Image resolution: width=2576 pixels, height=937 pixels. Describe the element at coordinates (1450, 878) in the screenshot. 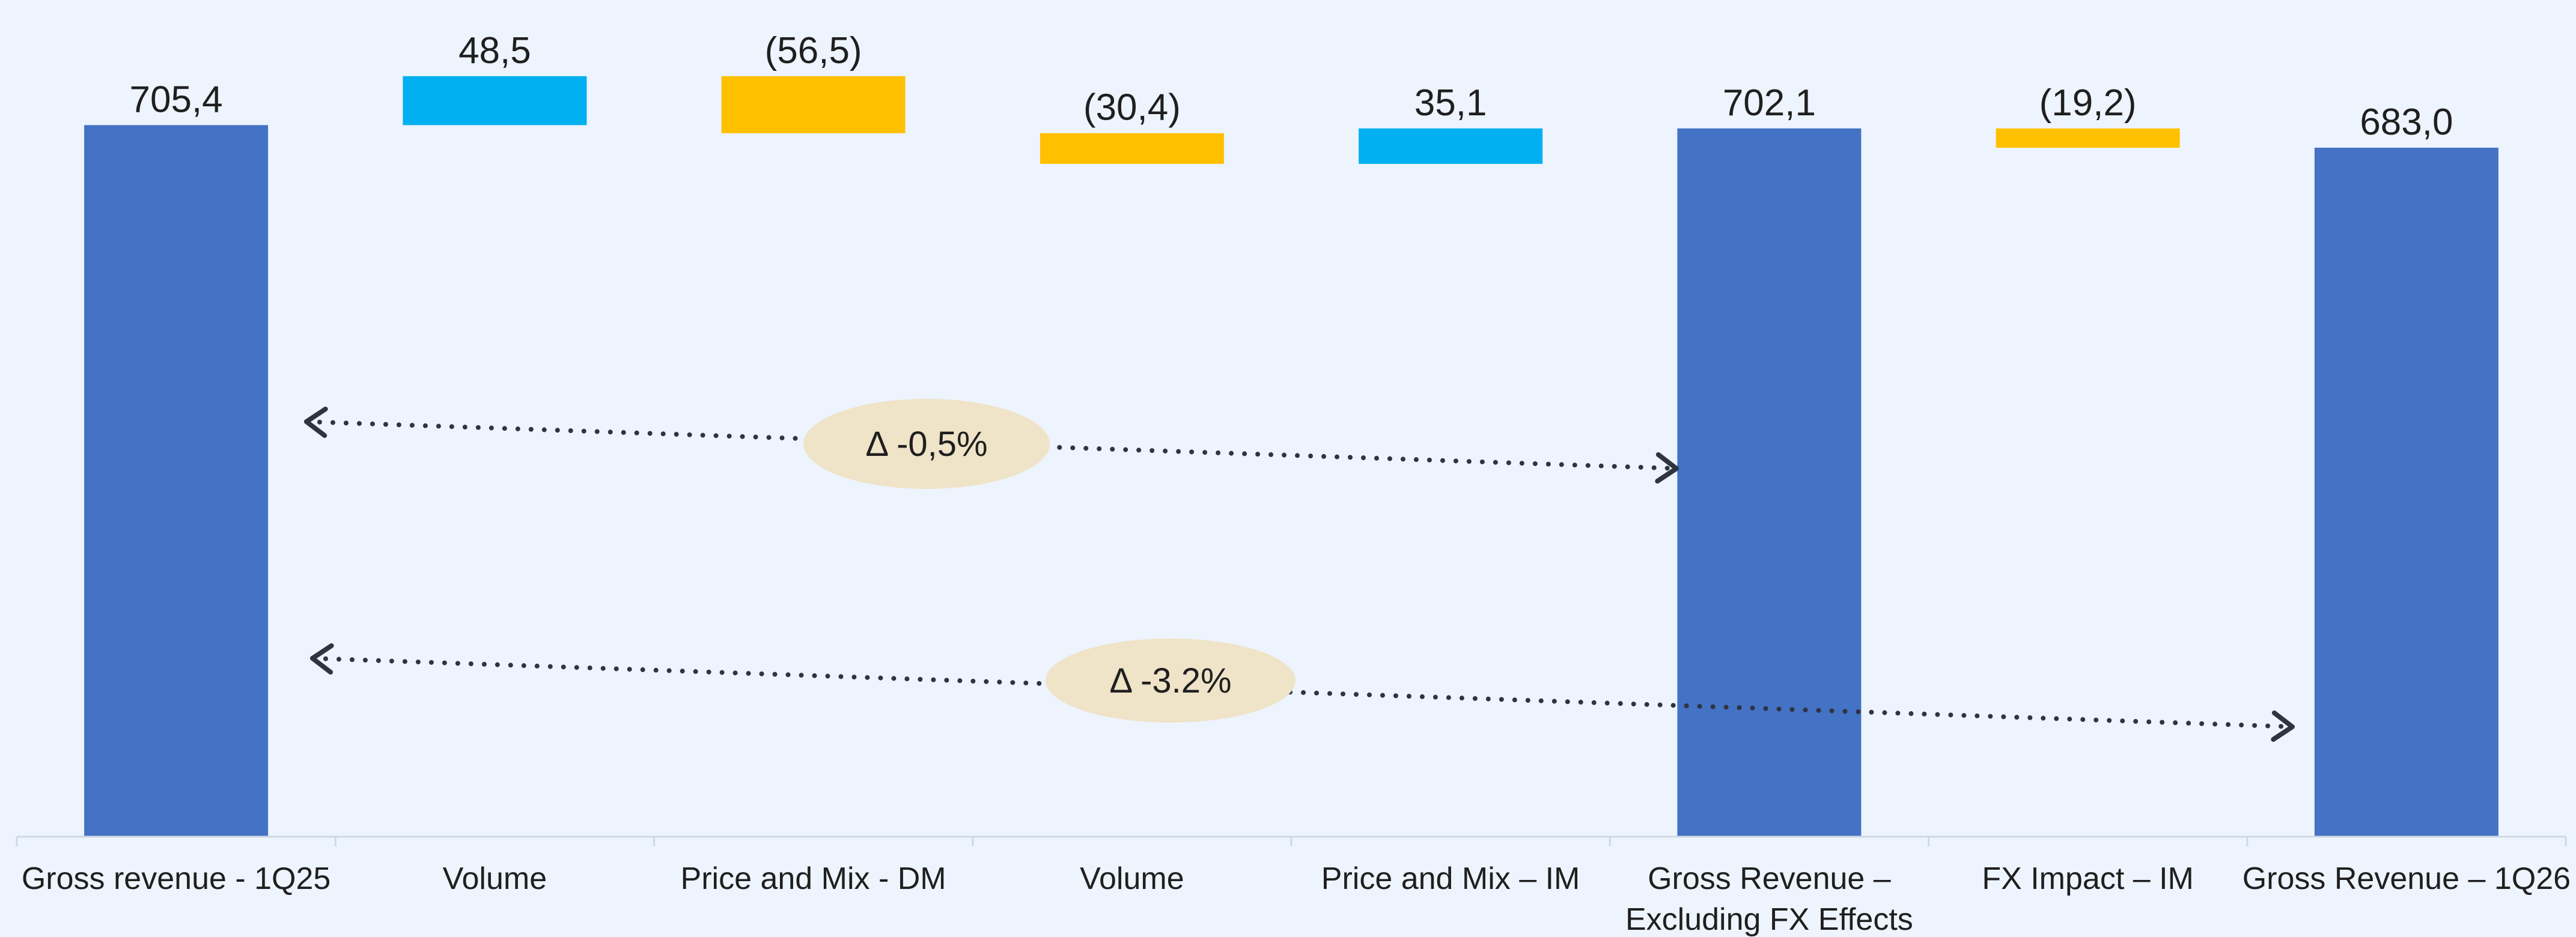

I see `category-label-5: Price and Mix – IM` at that location.